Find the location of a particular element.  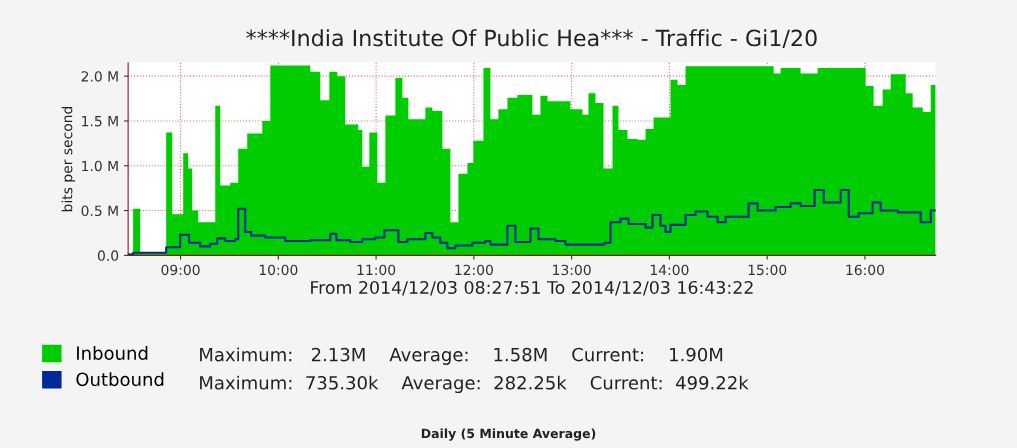

legend-label: Inbound is located at coordinates (112, 353).